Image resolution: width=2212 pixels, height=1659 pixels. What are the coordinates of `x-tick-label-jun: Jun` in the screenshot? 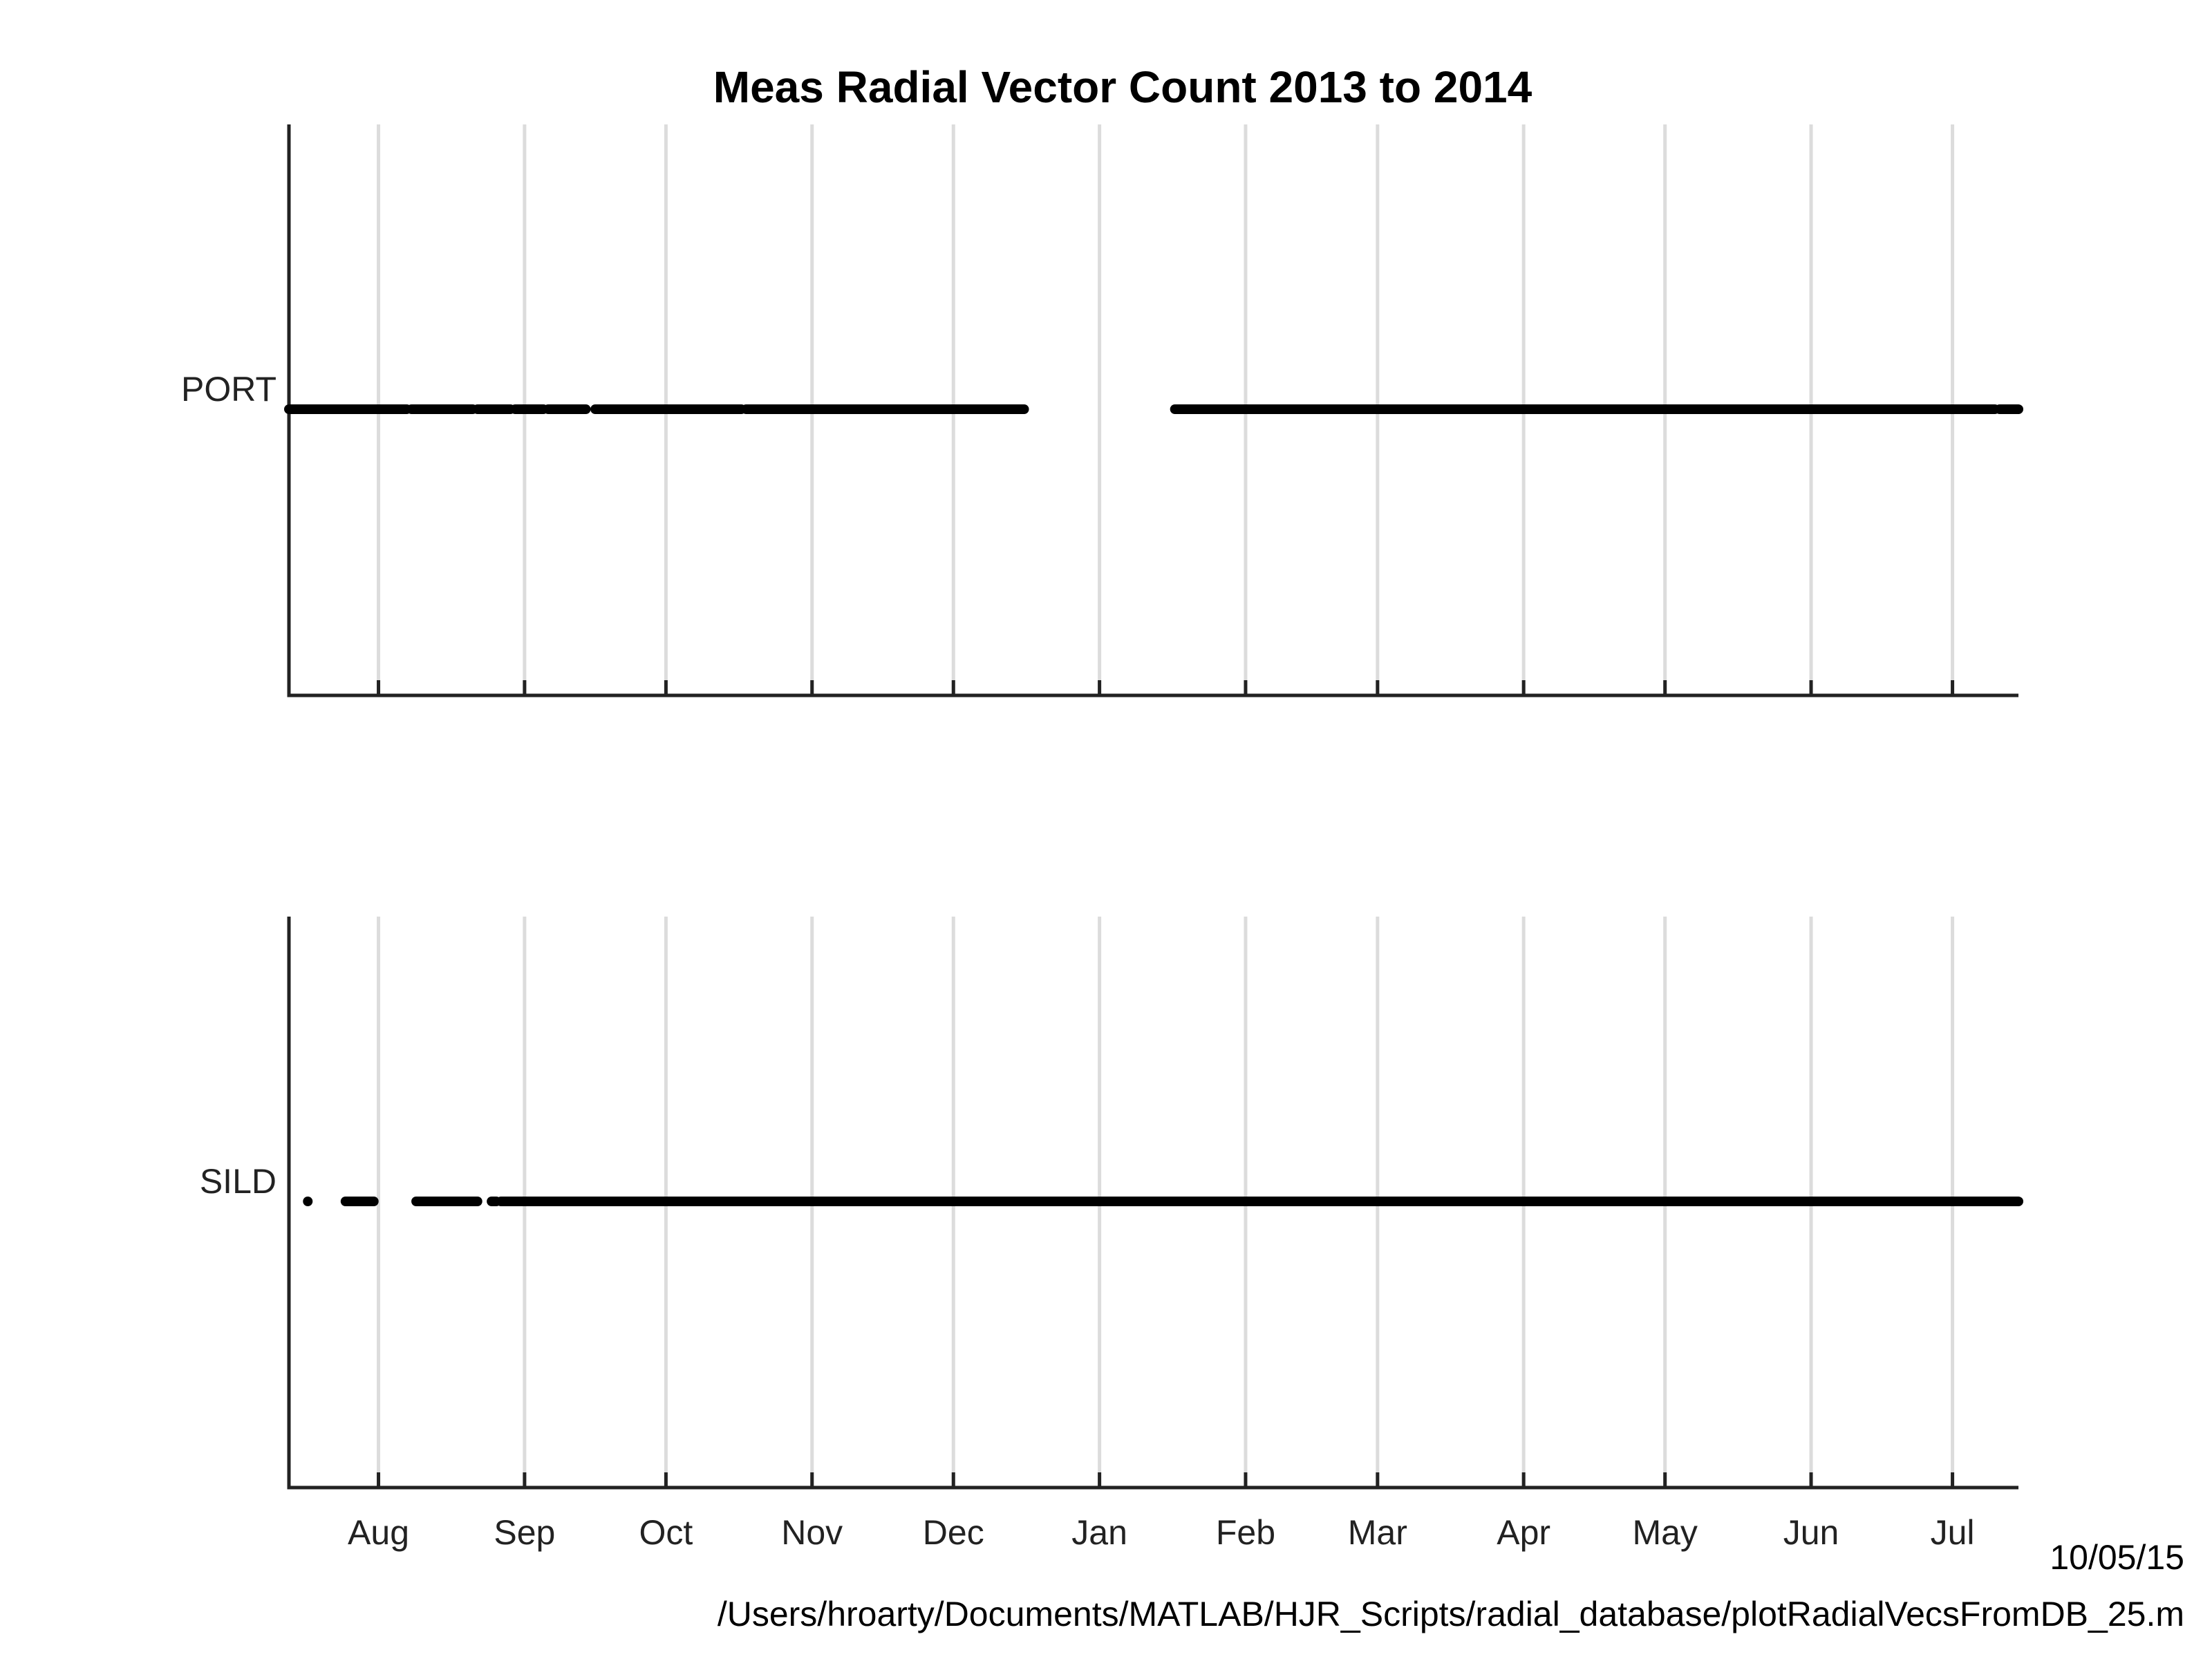 It's located at (1811, 1532).